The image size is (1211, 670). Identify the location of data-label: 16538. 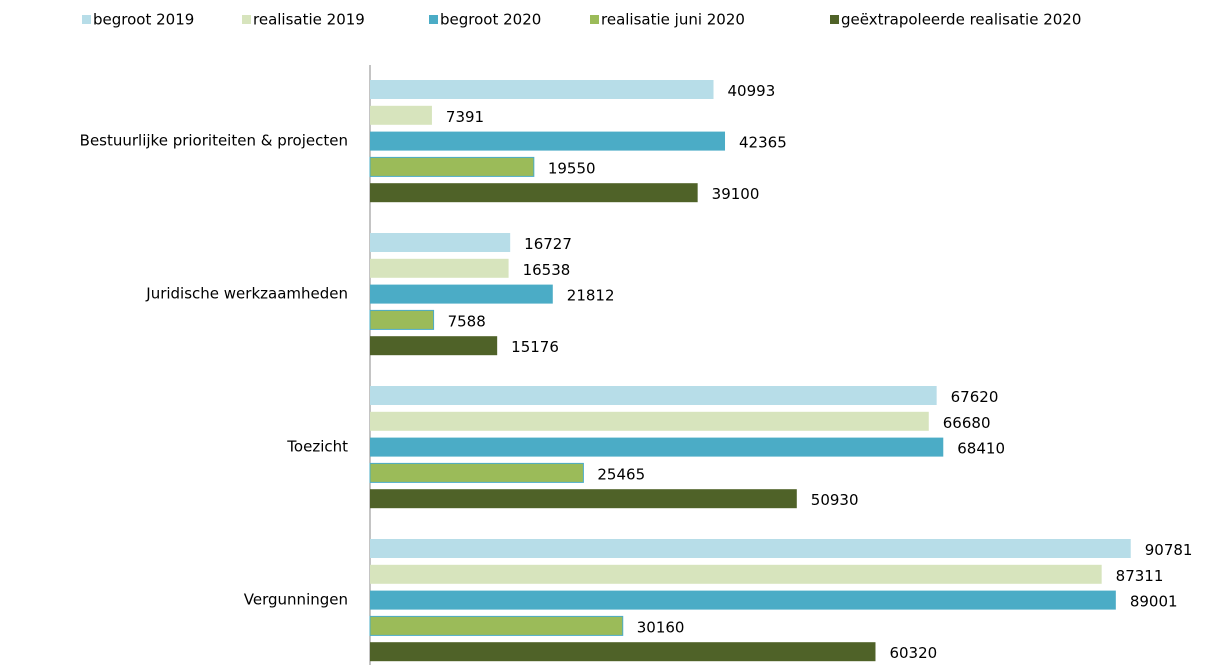
(547, 270).